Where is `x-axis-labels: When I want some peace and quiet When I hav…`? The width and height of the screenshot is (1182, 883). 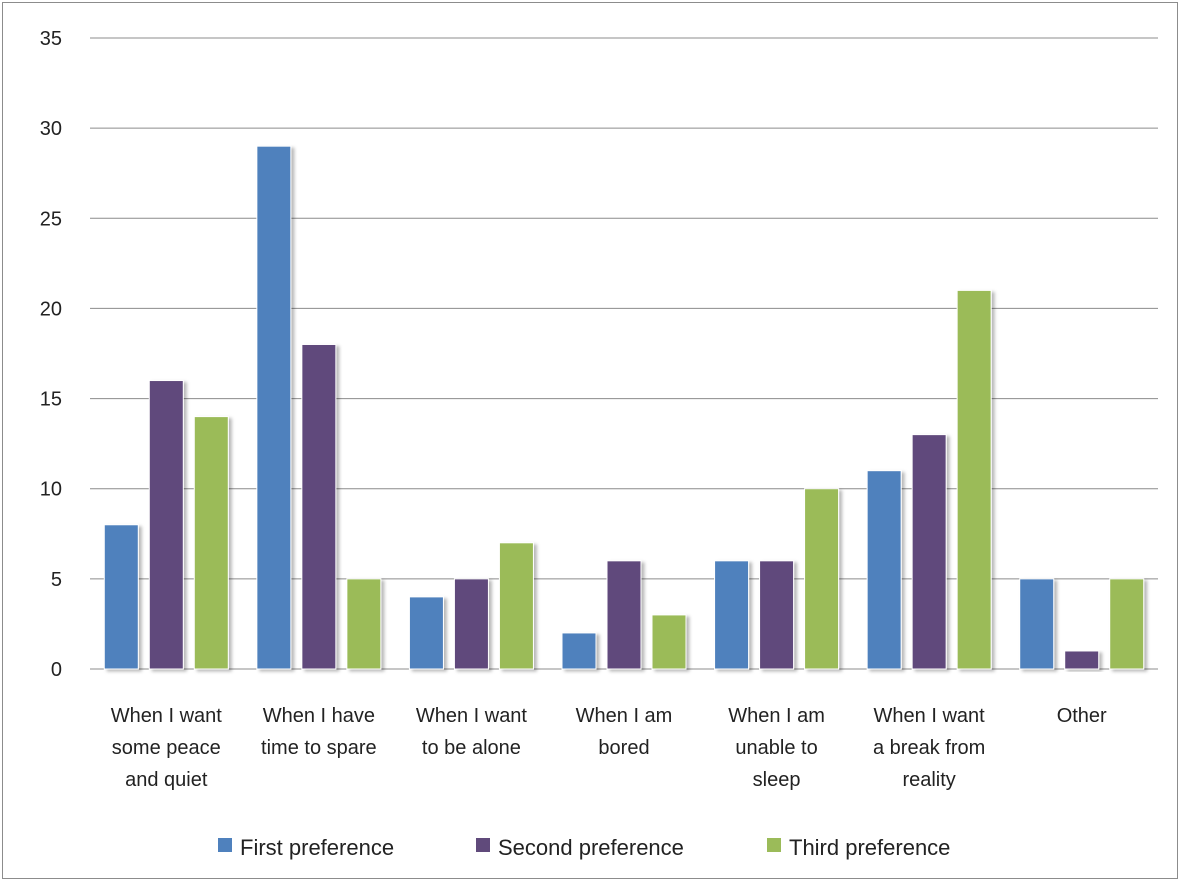 x-axis-labels: When I want some peace and quiet When I hav… is located at coordinates (609, 748).